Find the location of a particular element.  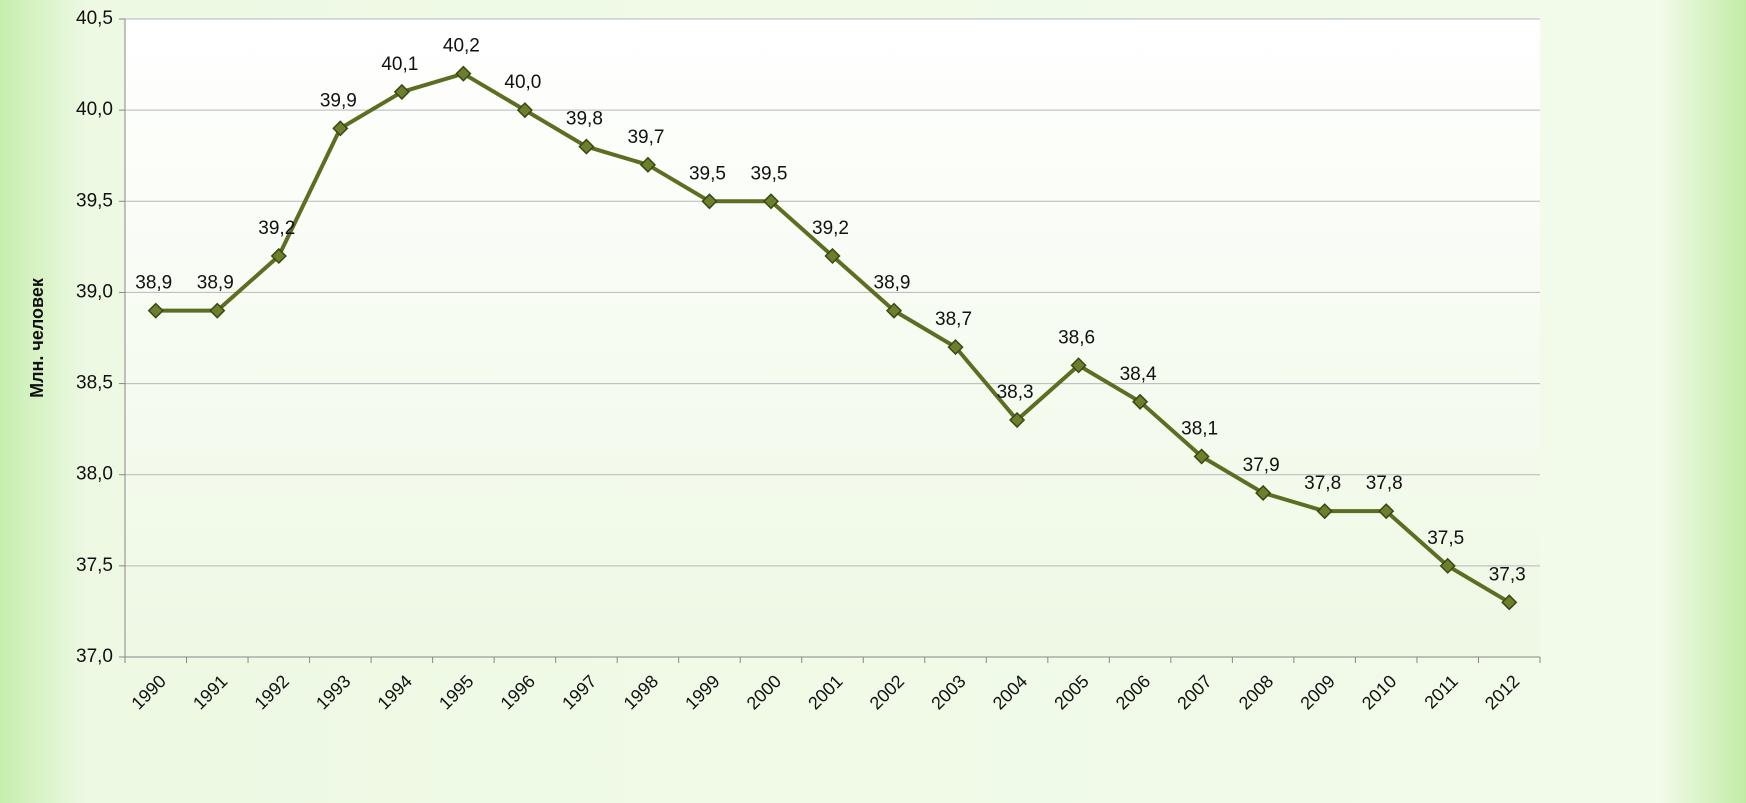

y-tick-label: 40,0 is located at coordinates (94, 109).